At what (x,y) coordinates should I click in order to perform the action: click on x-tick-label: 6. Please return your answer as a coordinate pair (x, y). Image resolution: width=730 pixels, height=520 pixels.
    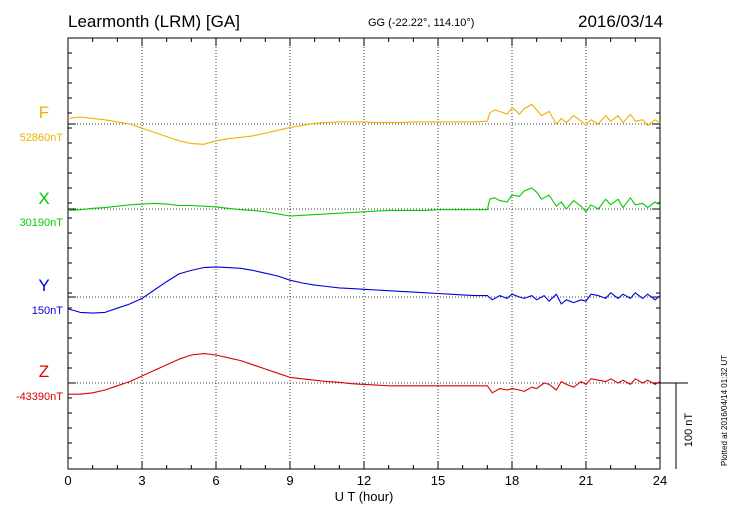
    Looking at the image, I should click on (215, 480).